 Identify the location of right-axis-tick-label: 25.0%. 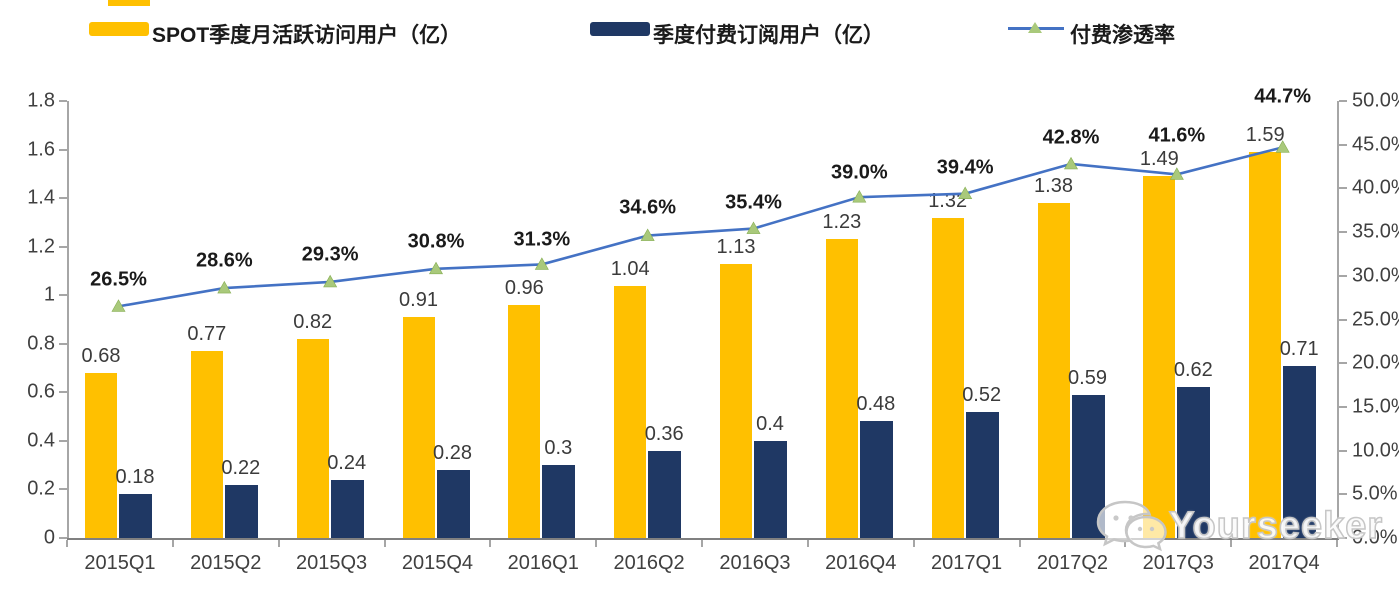
(1375, 319).